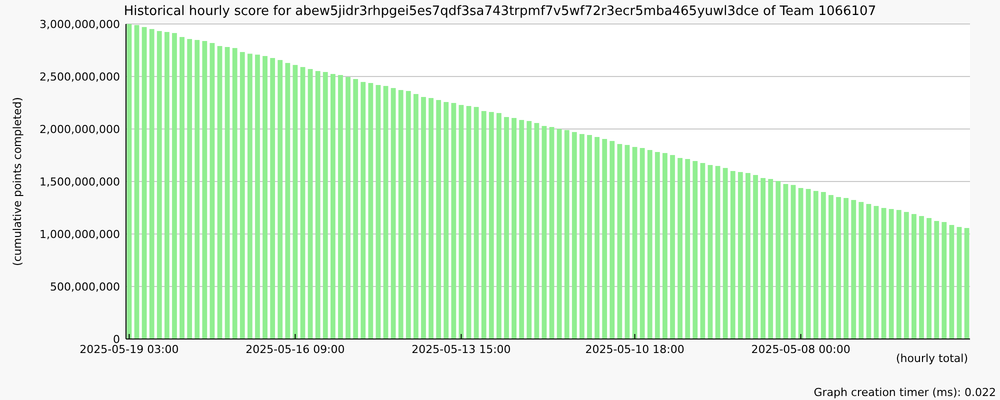 Image resolution: width=1000 pixels, height=400 pixels. Describe the element at coordinates (800, 349) in the screenshot. I see `x-tick-label: 2025-05-08 00:00` at that location.